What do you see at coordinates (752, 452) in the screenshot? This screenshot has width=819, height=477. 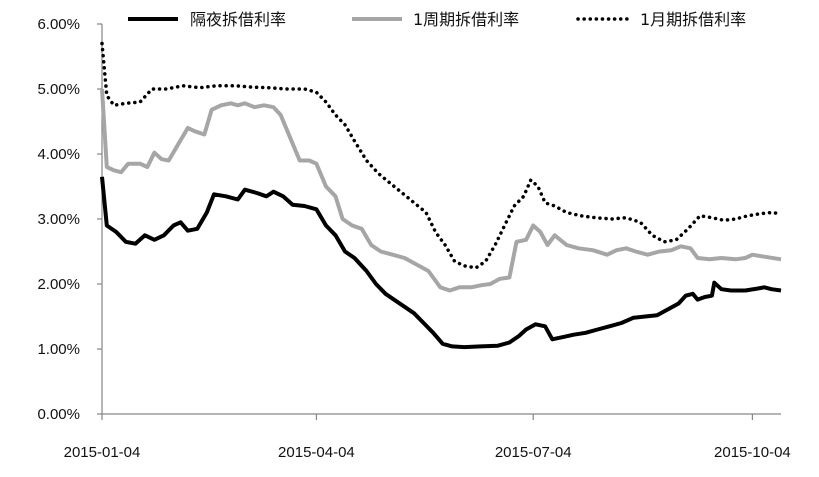 I see `x-tick-label: 2015-10-04` at bounding box center [752, 452].